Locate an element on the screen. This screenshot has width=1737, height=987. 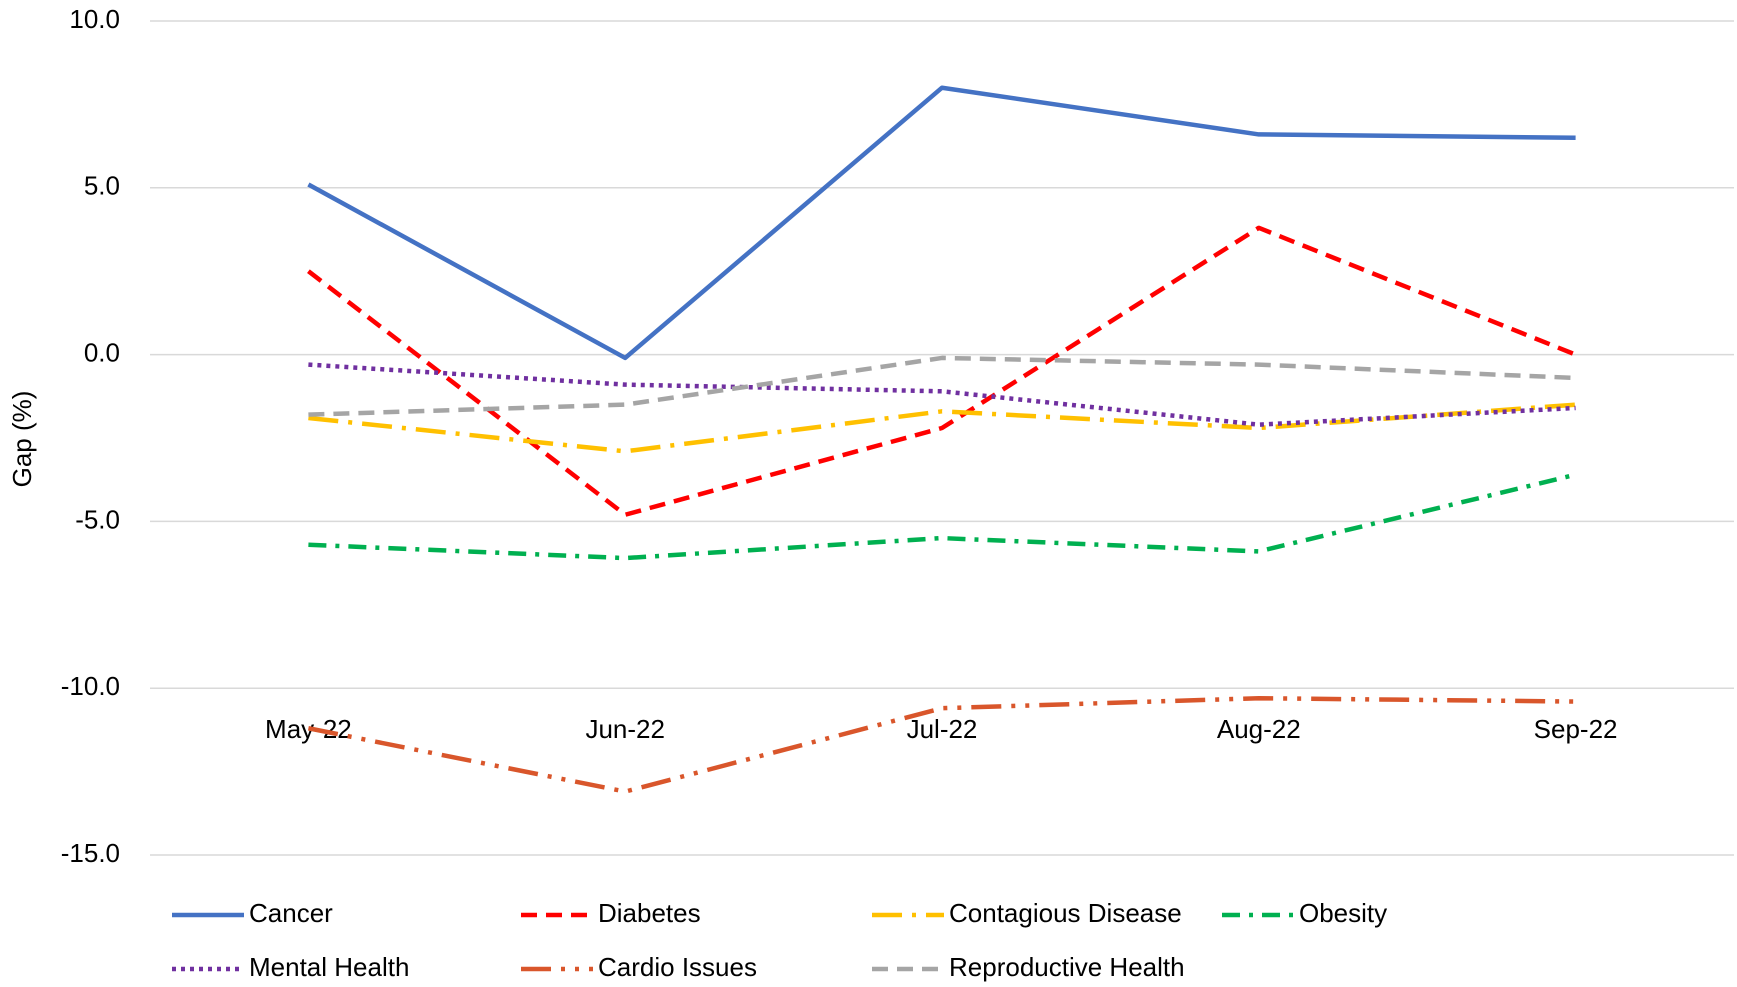
y-tick-label: 0.0 is located at coordinates (102, 352).